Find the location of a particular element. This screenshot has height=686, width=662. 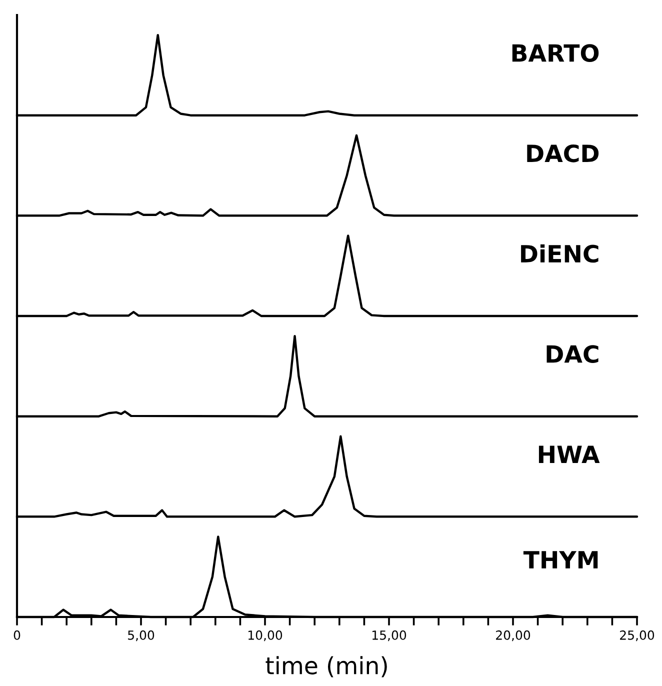

text: DAC is located at coordinates (572, 354).